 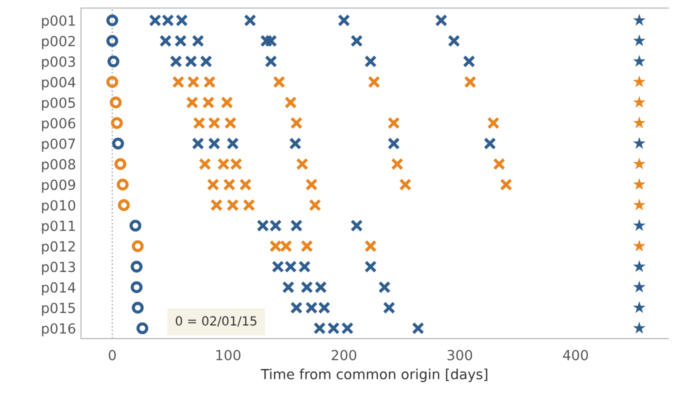 I want to click on y-tick-label: p001, so click(x=58, y=22).